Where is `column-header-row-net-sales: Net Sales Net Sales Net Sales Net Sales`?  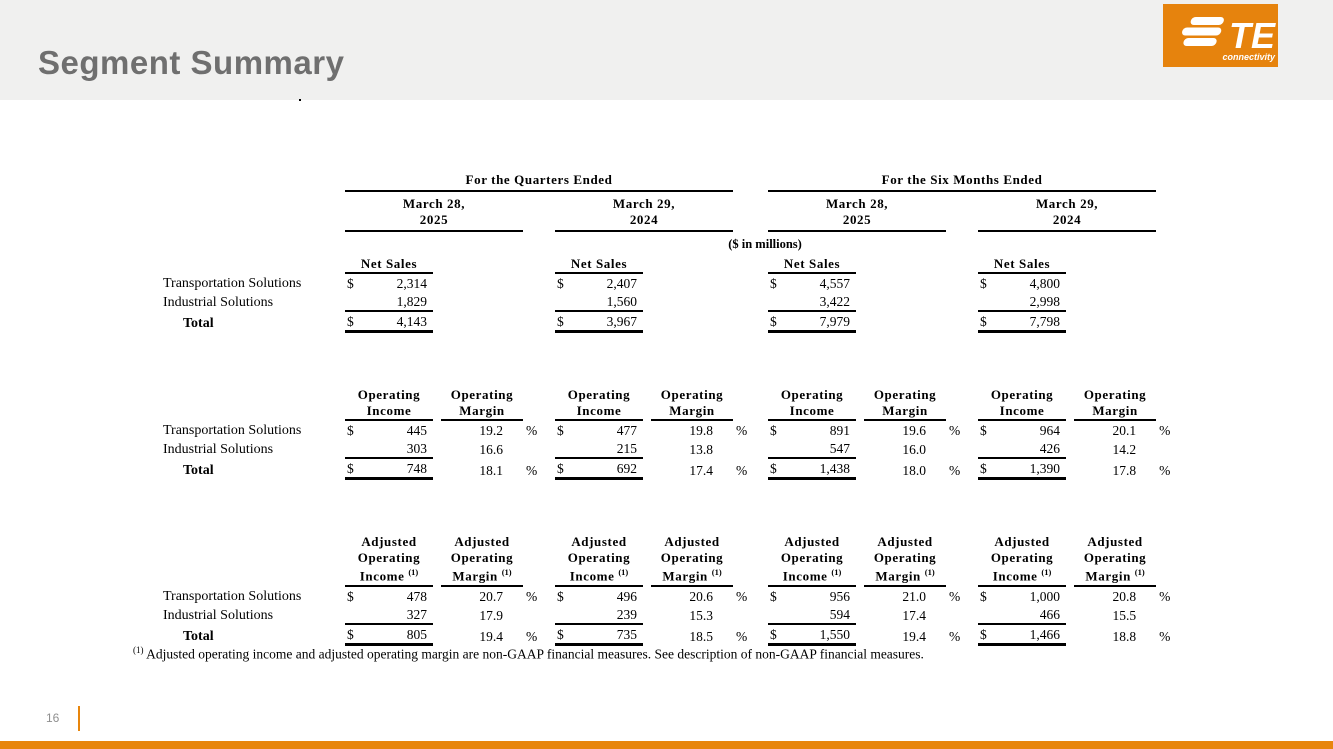
column-header-row-net-sales: Net Sales Net Sales Net Sales Net Sales is located at coordinates (674, 263).